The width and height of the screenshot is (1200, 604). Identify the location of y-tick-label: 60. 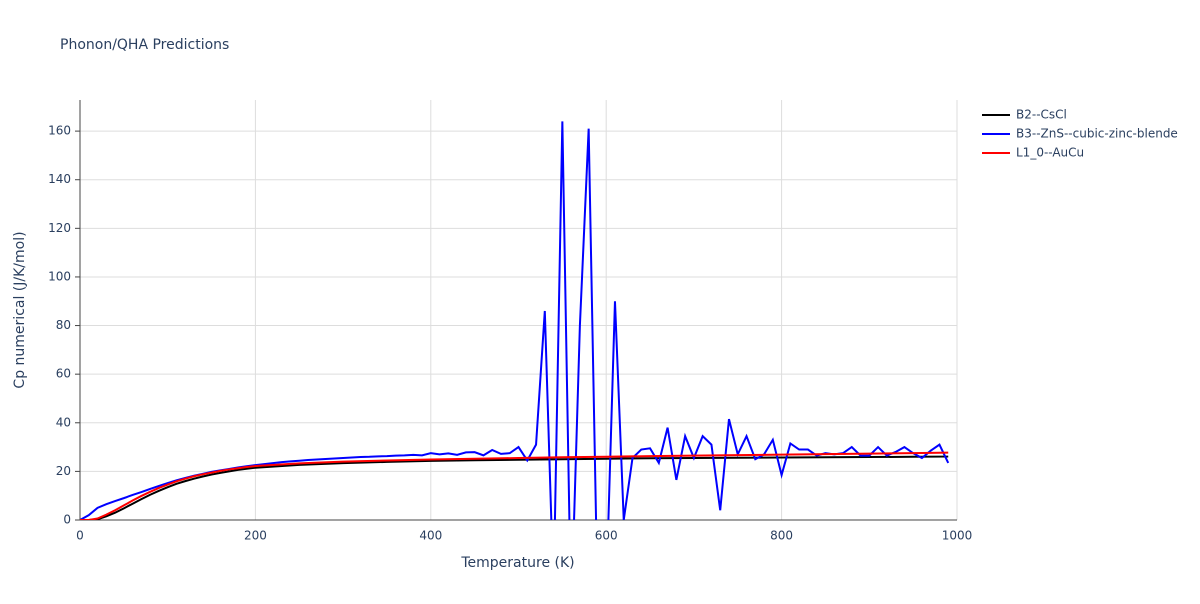
(63, 374).